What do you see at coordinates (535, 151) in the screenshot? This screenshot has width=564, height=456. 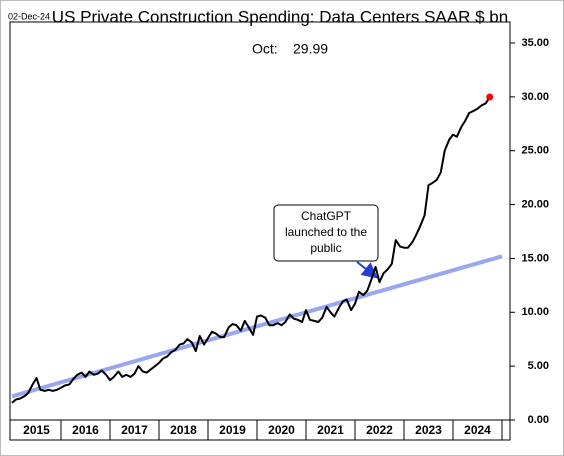 I see `y-tick-label: 25.00` at bounding box center [535, 151].